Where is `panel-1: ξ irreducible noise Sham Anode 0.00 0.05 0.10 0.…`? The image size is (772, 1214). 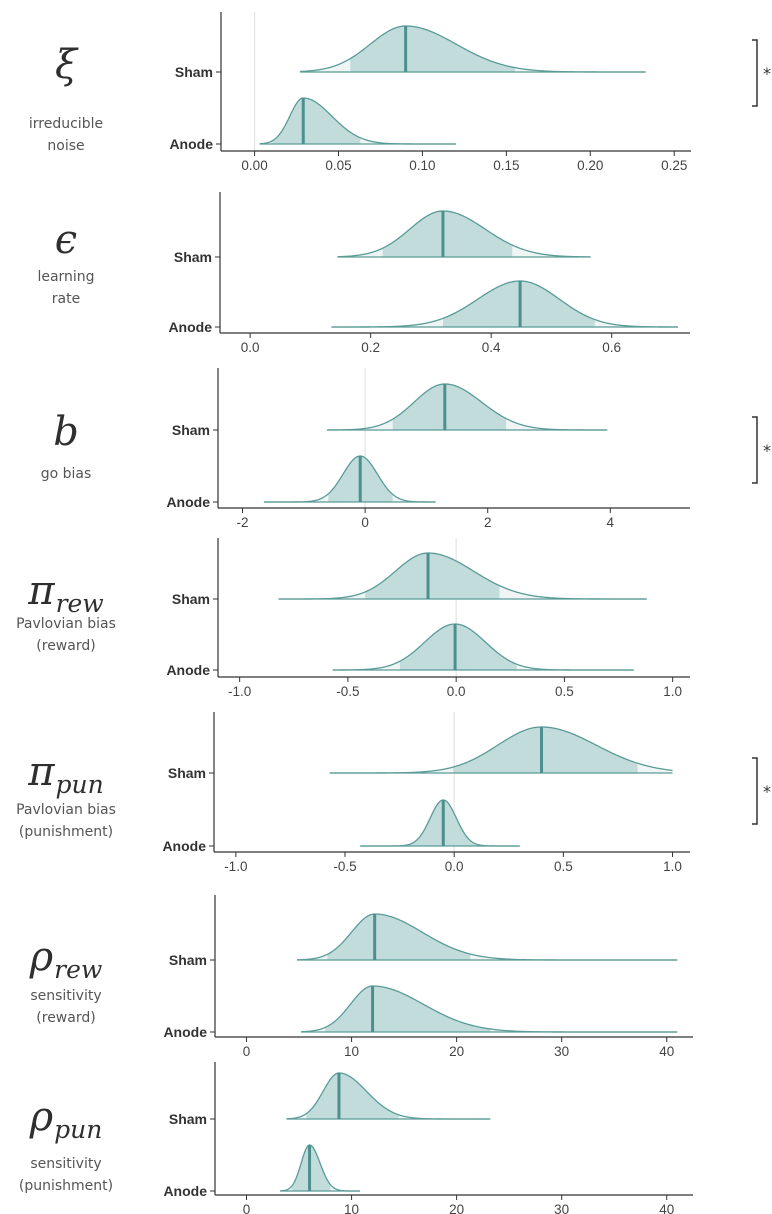 panel-1: ξ irreducible noise Sham Anode 0.00 0.05 0.10 0.… is located at coordinates (400, 92).